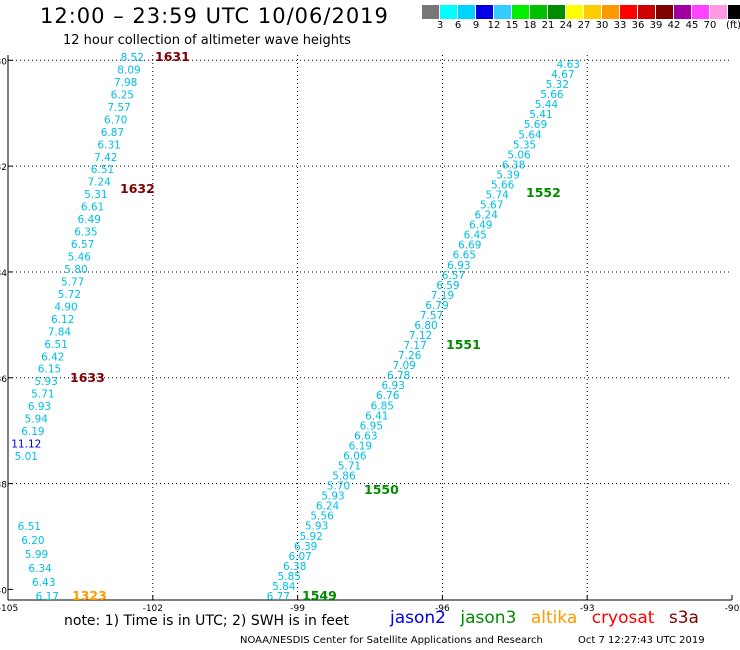 The image size is (740, 650). What do you see at coordinates (418, 618) in the screenshot?
I see `satellite-key-jason2: jason2` at bounding box center [418, 618].